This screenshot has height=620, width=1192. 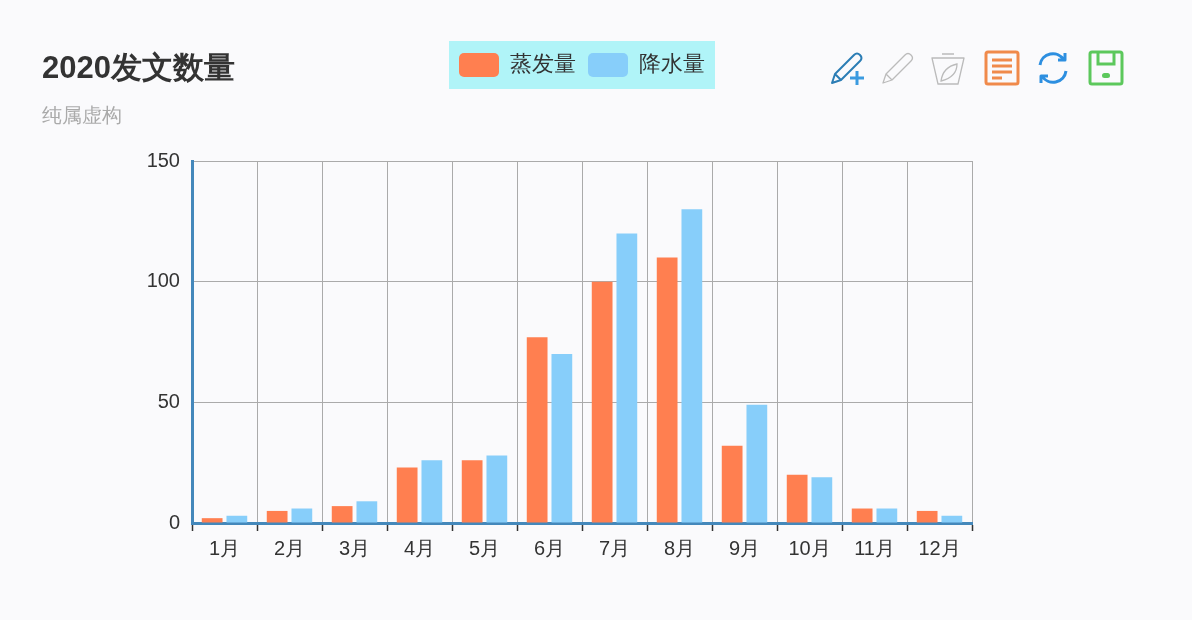 I want to click on x-tick-label: 11月, so click(x=874, y=547).